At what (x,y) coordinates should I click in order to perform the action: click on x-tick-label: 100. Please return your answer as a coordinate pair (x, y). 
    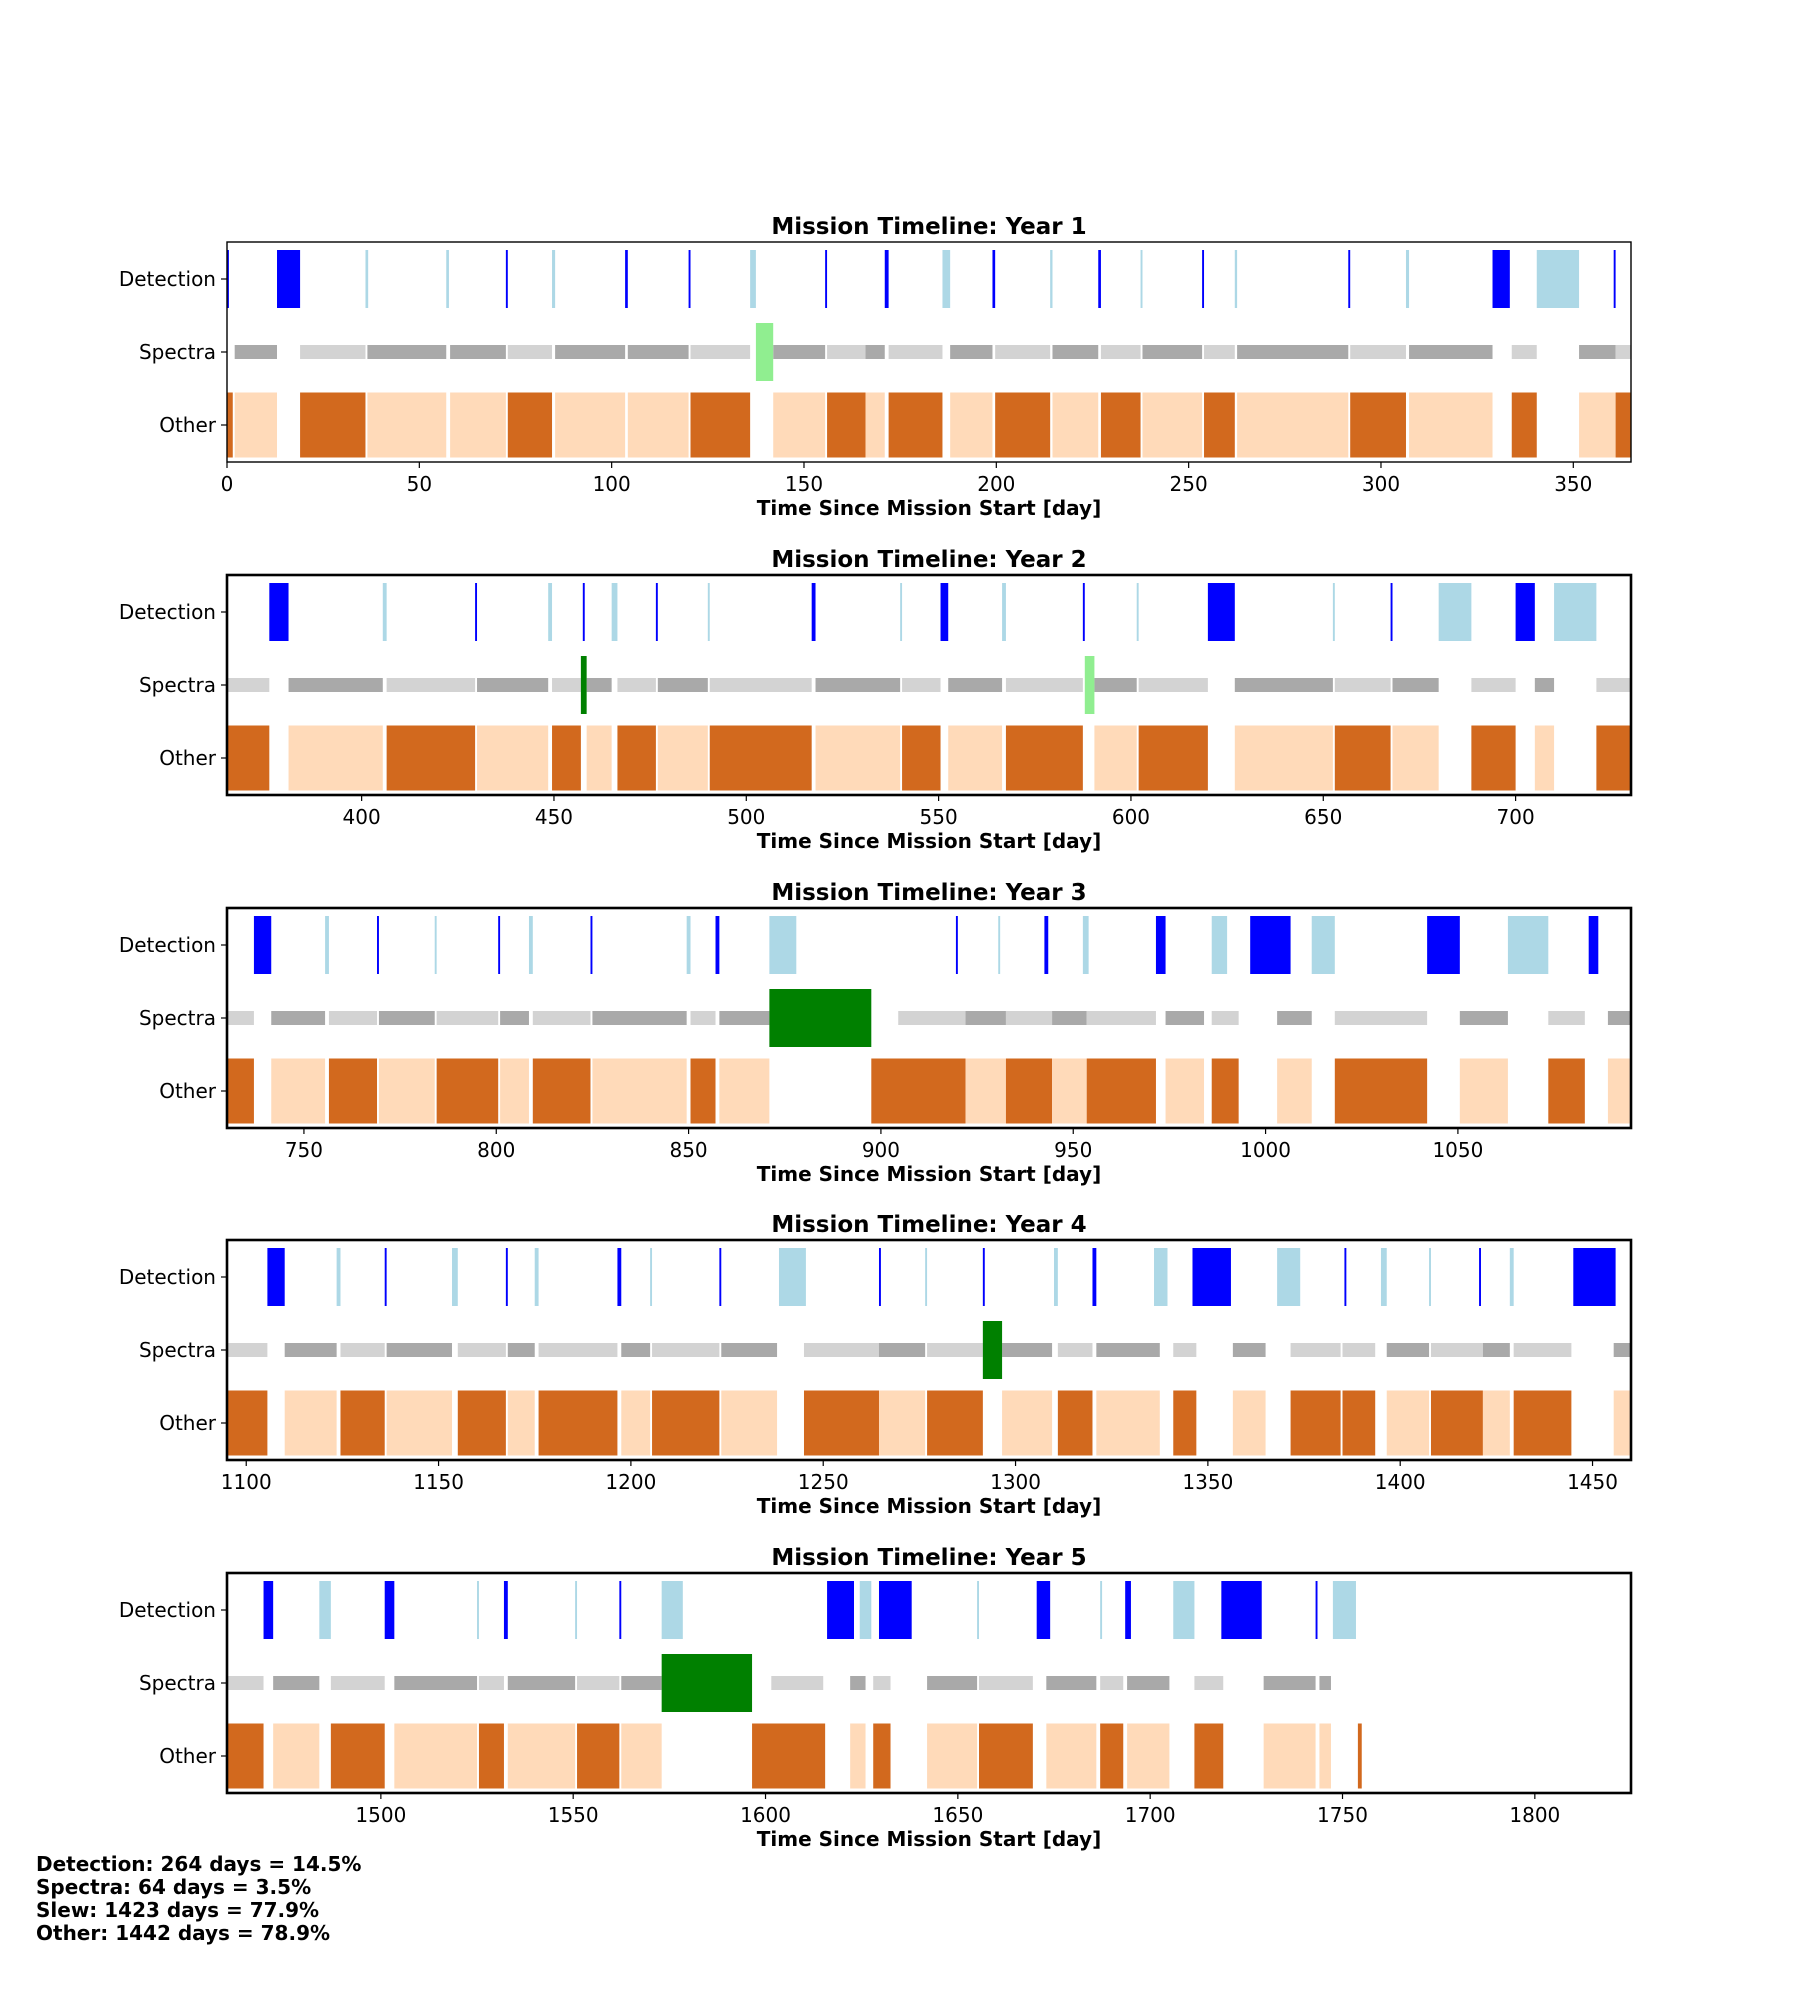
    Looking at the image, I should click on (612, 484).